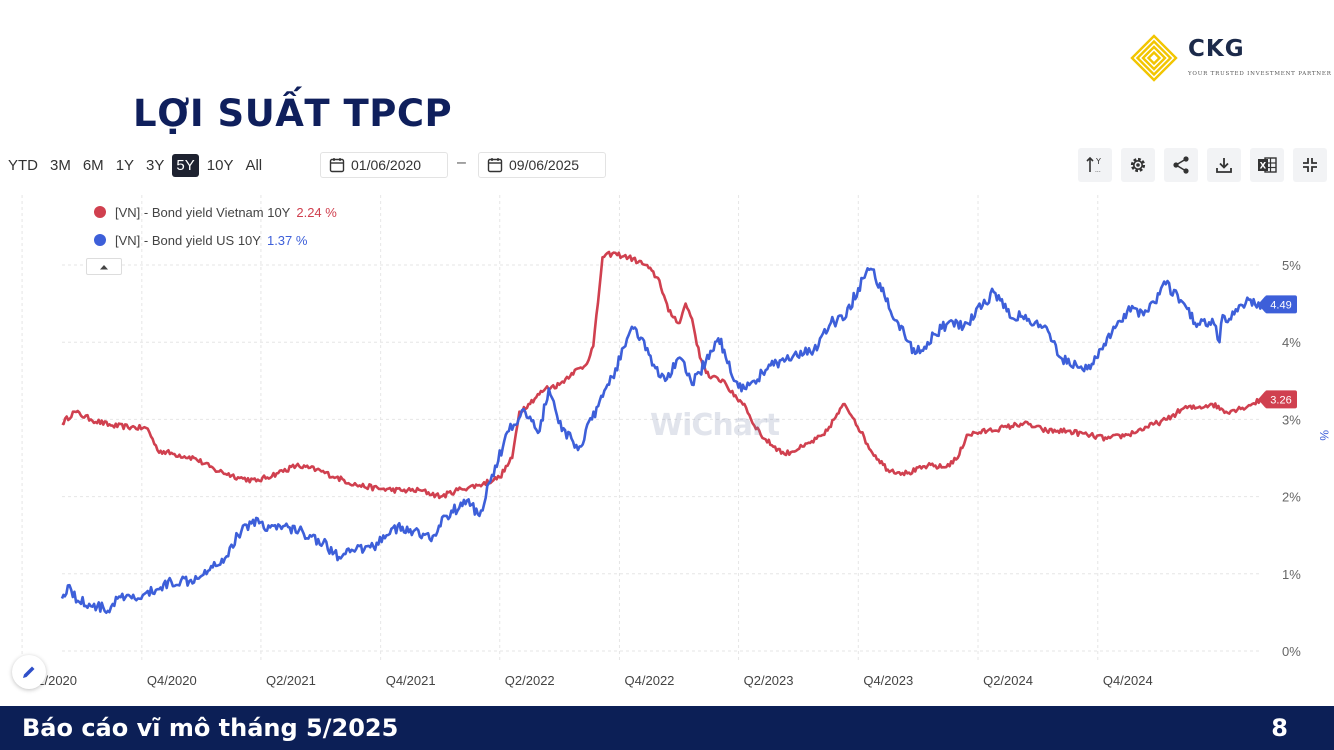 Image resolution: width=1334 pixels, height=750 pixels. Describe the element at coordinates (1216, 49) in the screenshot. I see `logo-name: CKG` at that location.